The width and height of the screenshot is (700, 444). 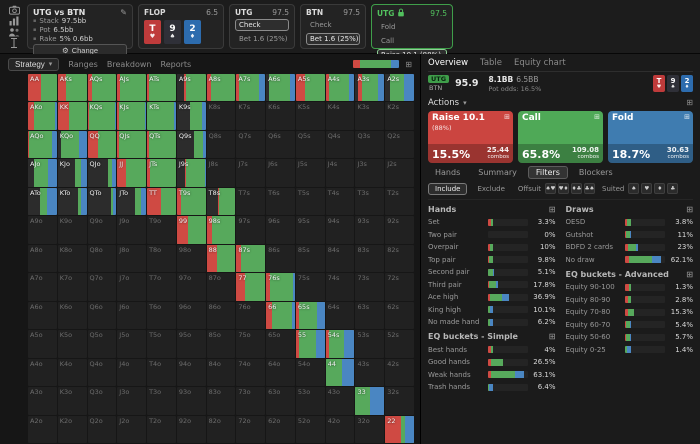 I want to click on hand-cell: Q5s, so click(x=310, y=144).